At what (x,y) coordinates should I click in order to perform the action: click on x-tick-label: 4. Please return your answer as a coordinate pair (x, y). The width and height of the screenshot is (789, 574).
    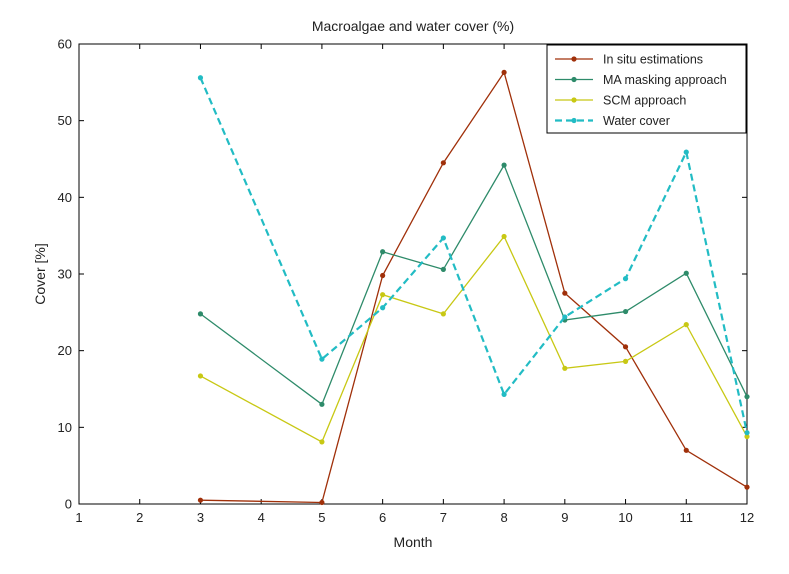
    Looking at the image, I should click on (261, 517).